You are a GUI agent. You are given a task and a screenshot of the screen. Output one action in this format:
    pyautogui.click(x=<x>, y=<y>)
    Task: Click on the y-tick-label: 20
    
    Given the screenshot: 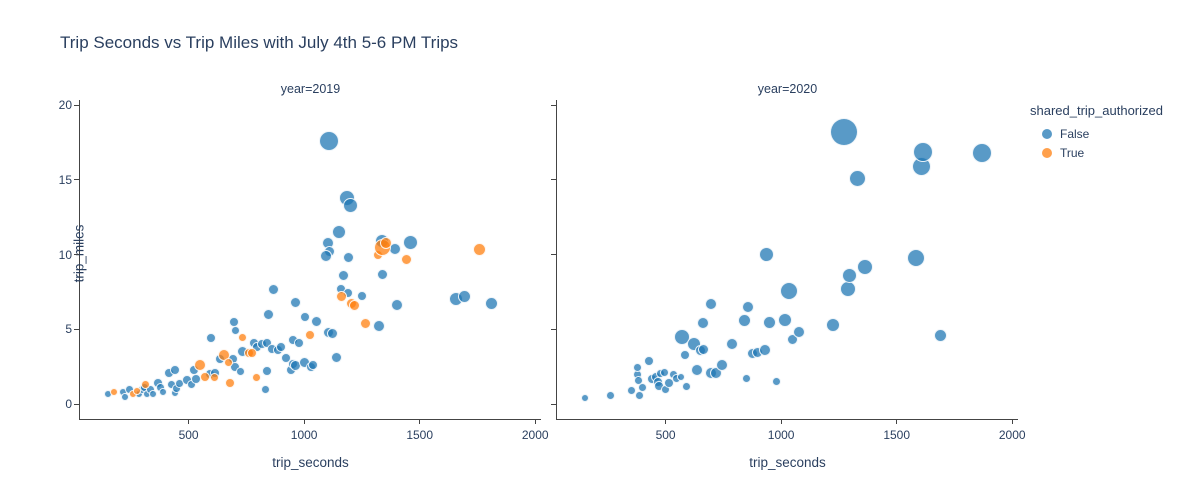 What is the action you would take?
    pyautogui.click(x=65, y=105)
    